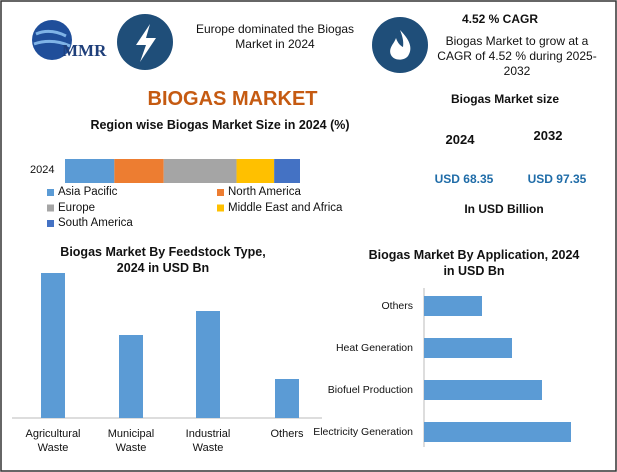 The height and width of the screenshot is (472, 617). Describe the element at coordinates (77, 207) in the screenshot. I see `legend-label: Europe` at that location.